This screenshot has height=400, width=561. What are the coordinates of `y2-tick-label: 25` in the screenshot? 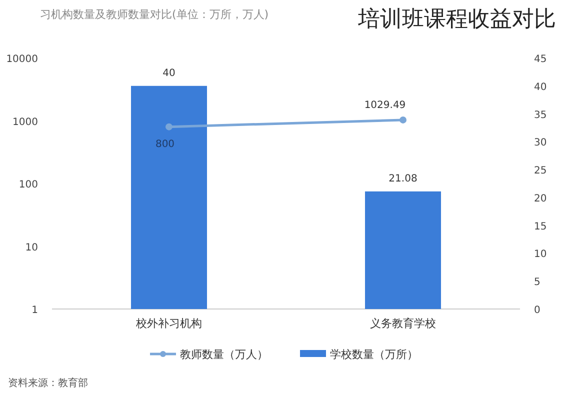 It's located at (540, 171).